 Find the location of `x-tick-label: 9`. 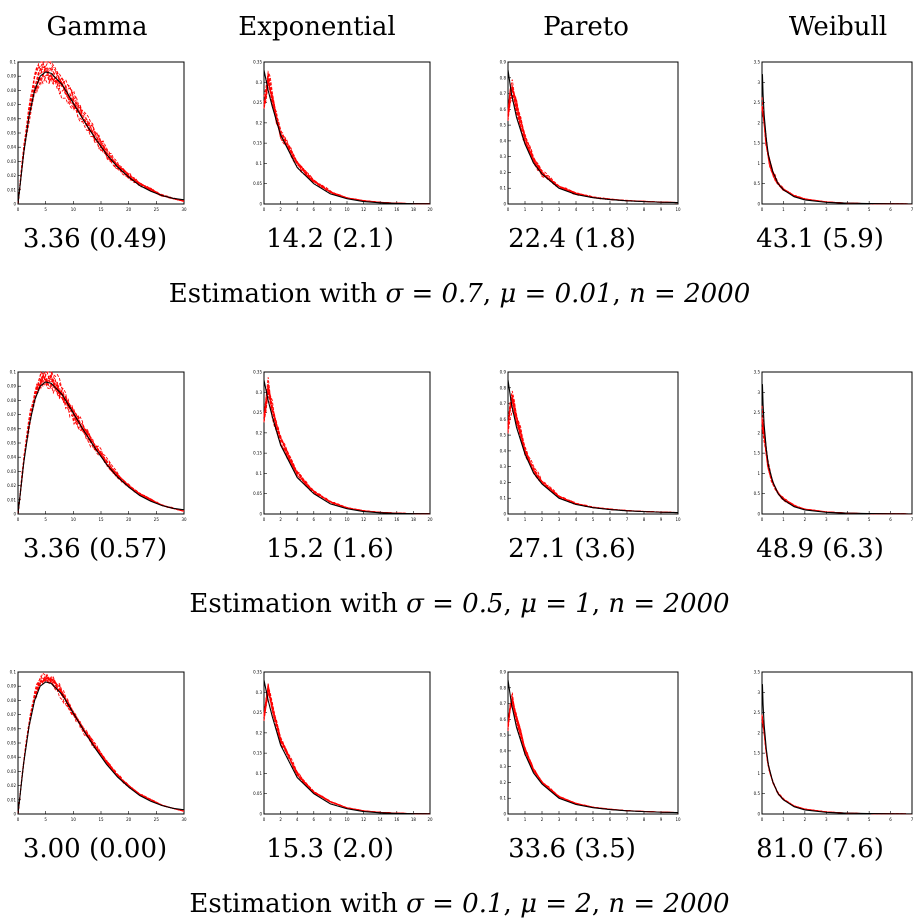

x-tick-label: 9 is located at coordinates (661, 819).